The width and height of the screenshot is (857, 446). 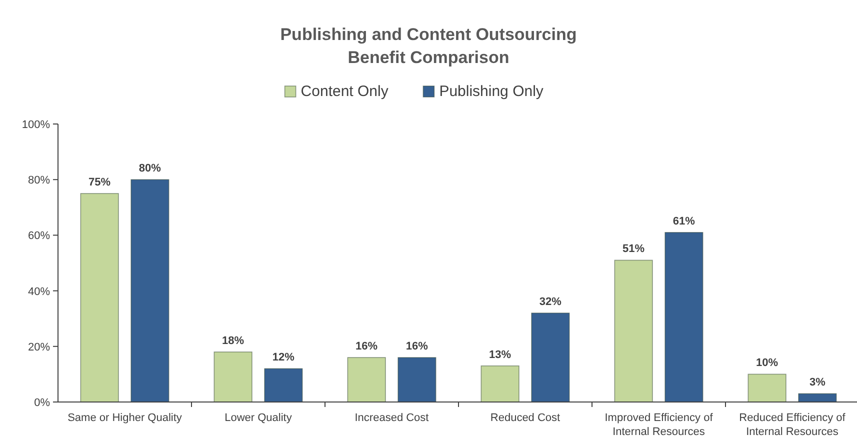 What do you see at coordinates (344, 91) in the screenshot?
I see `legend-label: Content Only` at bounding box center [344, 91].